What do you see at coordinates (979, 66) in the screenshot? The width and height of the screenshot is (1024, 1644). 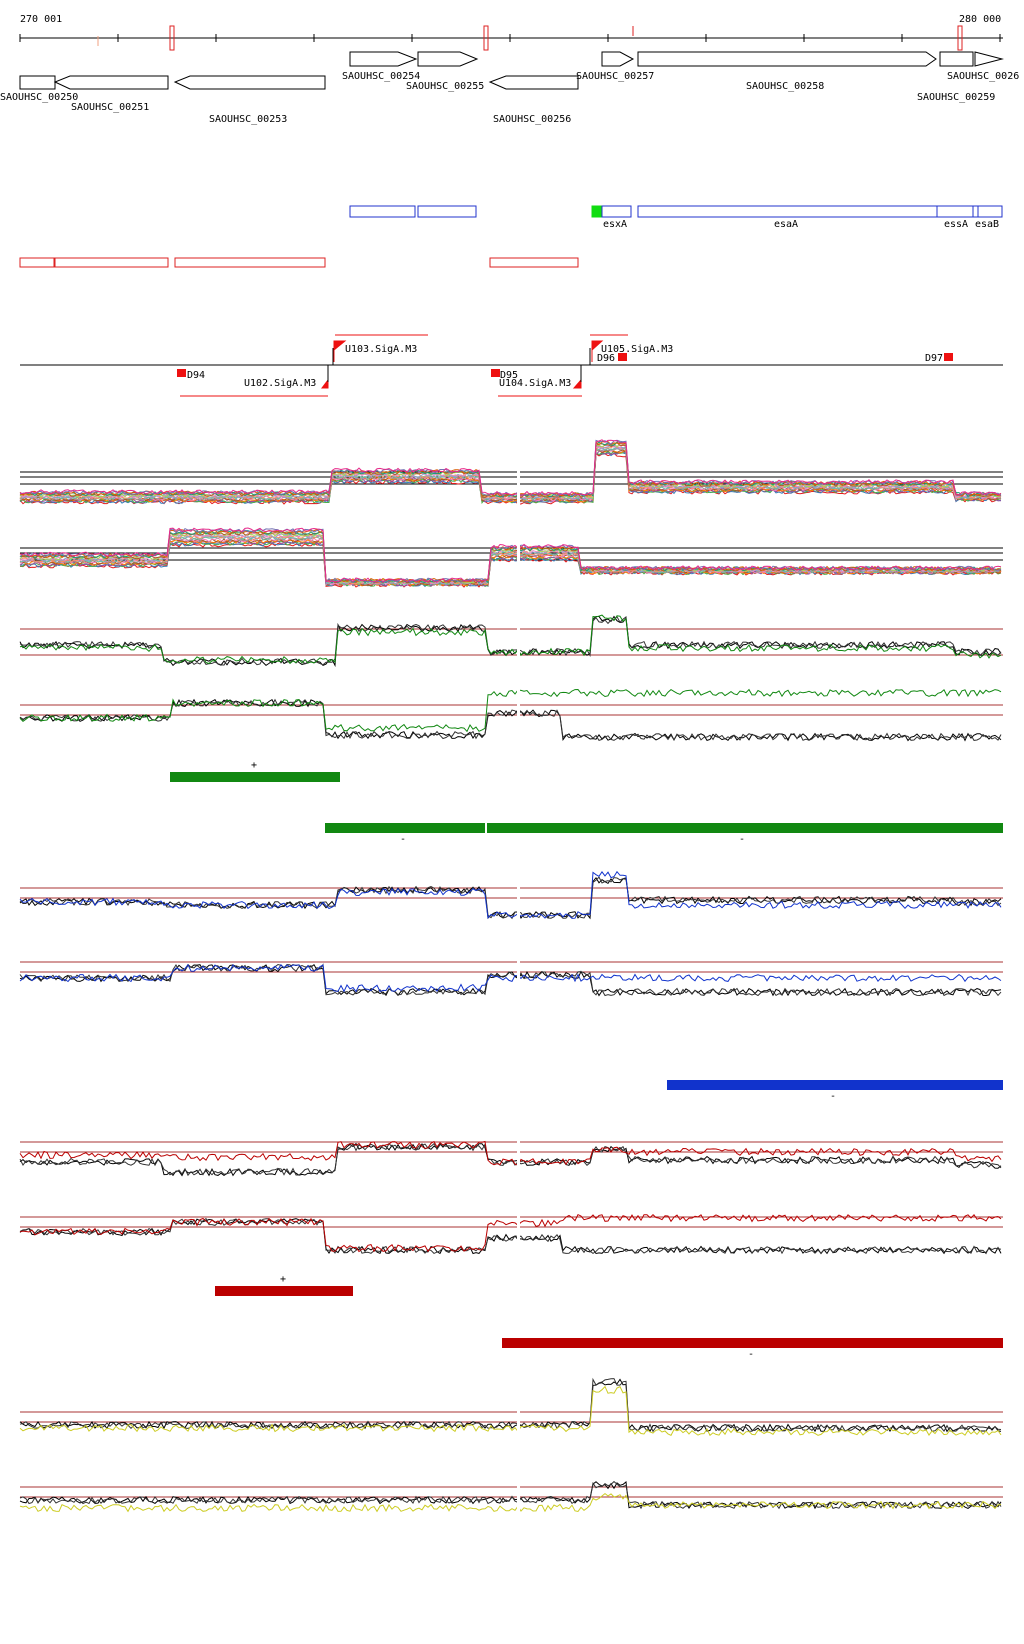 I see `gene-saouhsc-0026x: SAOUHSC_0026` at bounding box center [979, 66].